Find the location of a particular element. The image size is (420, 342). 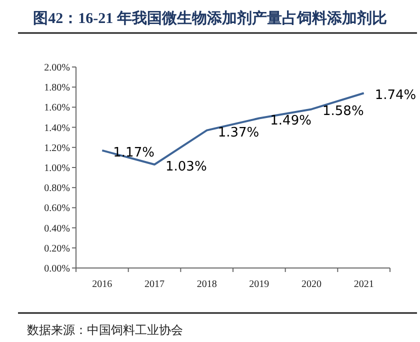

y-tick-label: 1.20% is located at coordinates (57, 148).